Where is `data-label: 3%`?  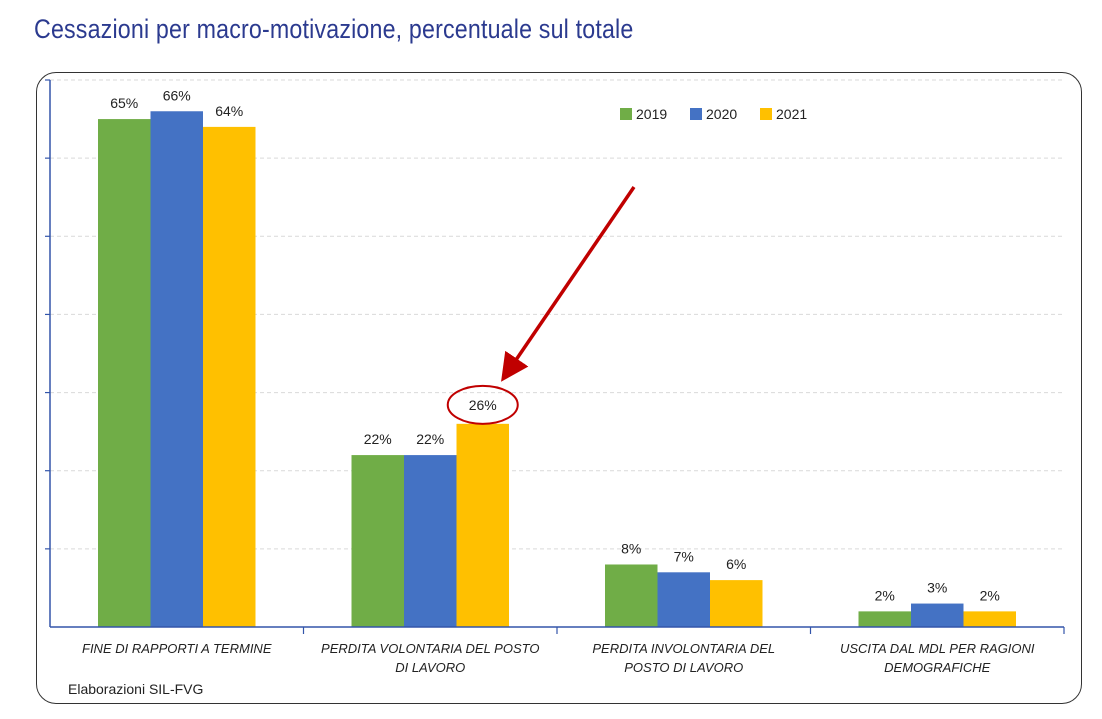 data-label: 3% is located at coordinates (937, 588).